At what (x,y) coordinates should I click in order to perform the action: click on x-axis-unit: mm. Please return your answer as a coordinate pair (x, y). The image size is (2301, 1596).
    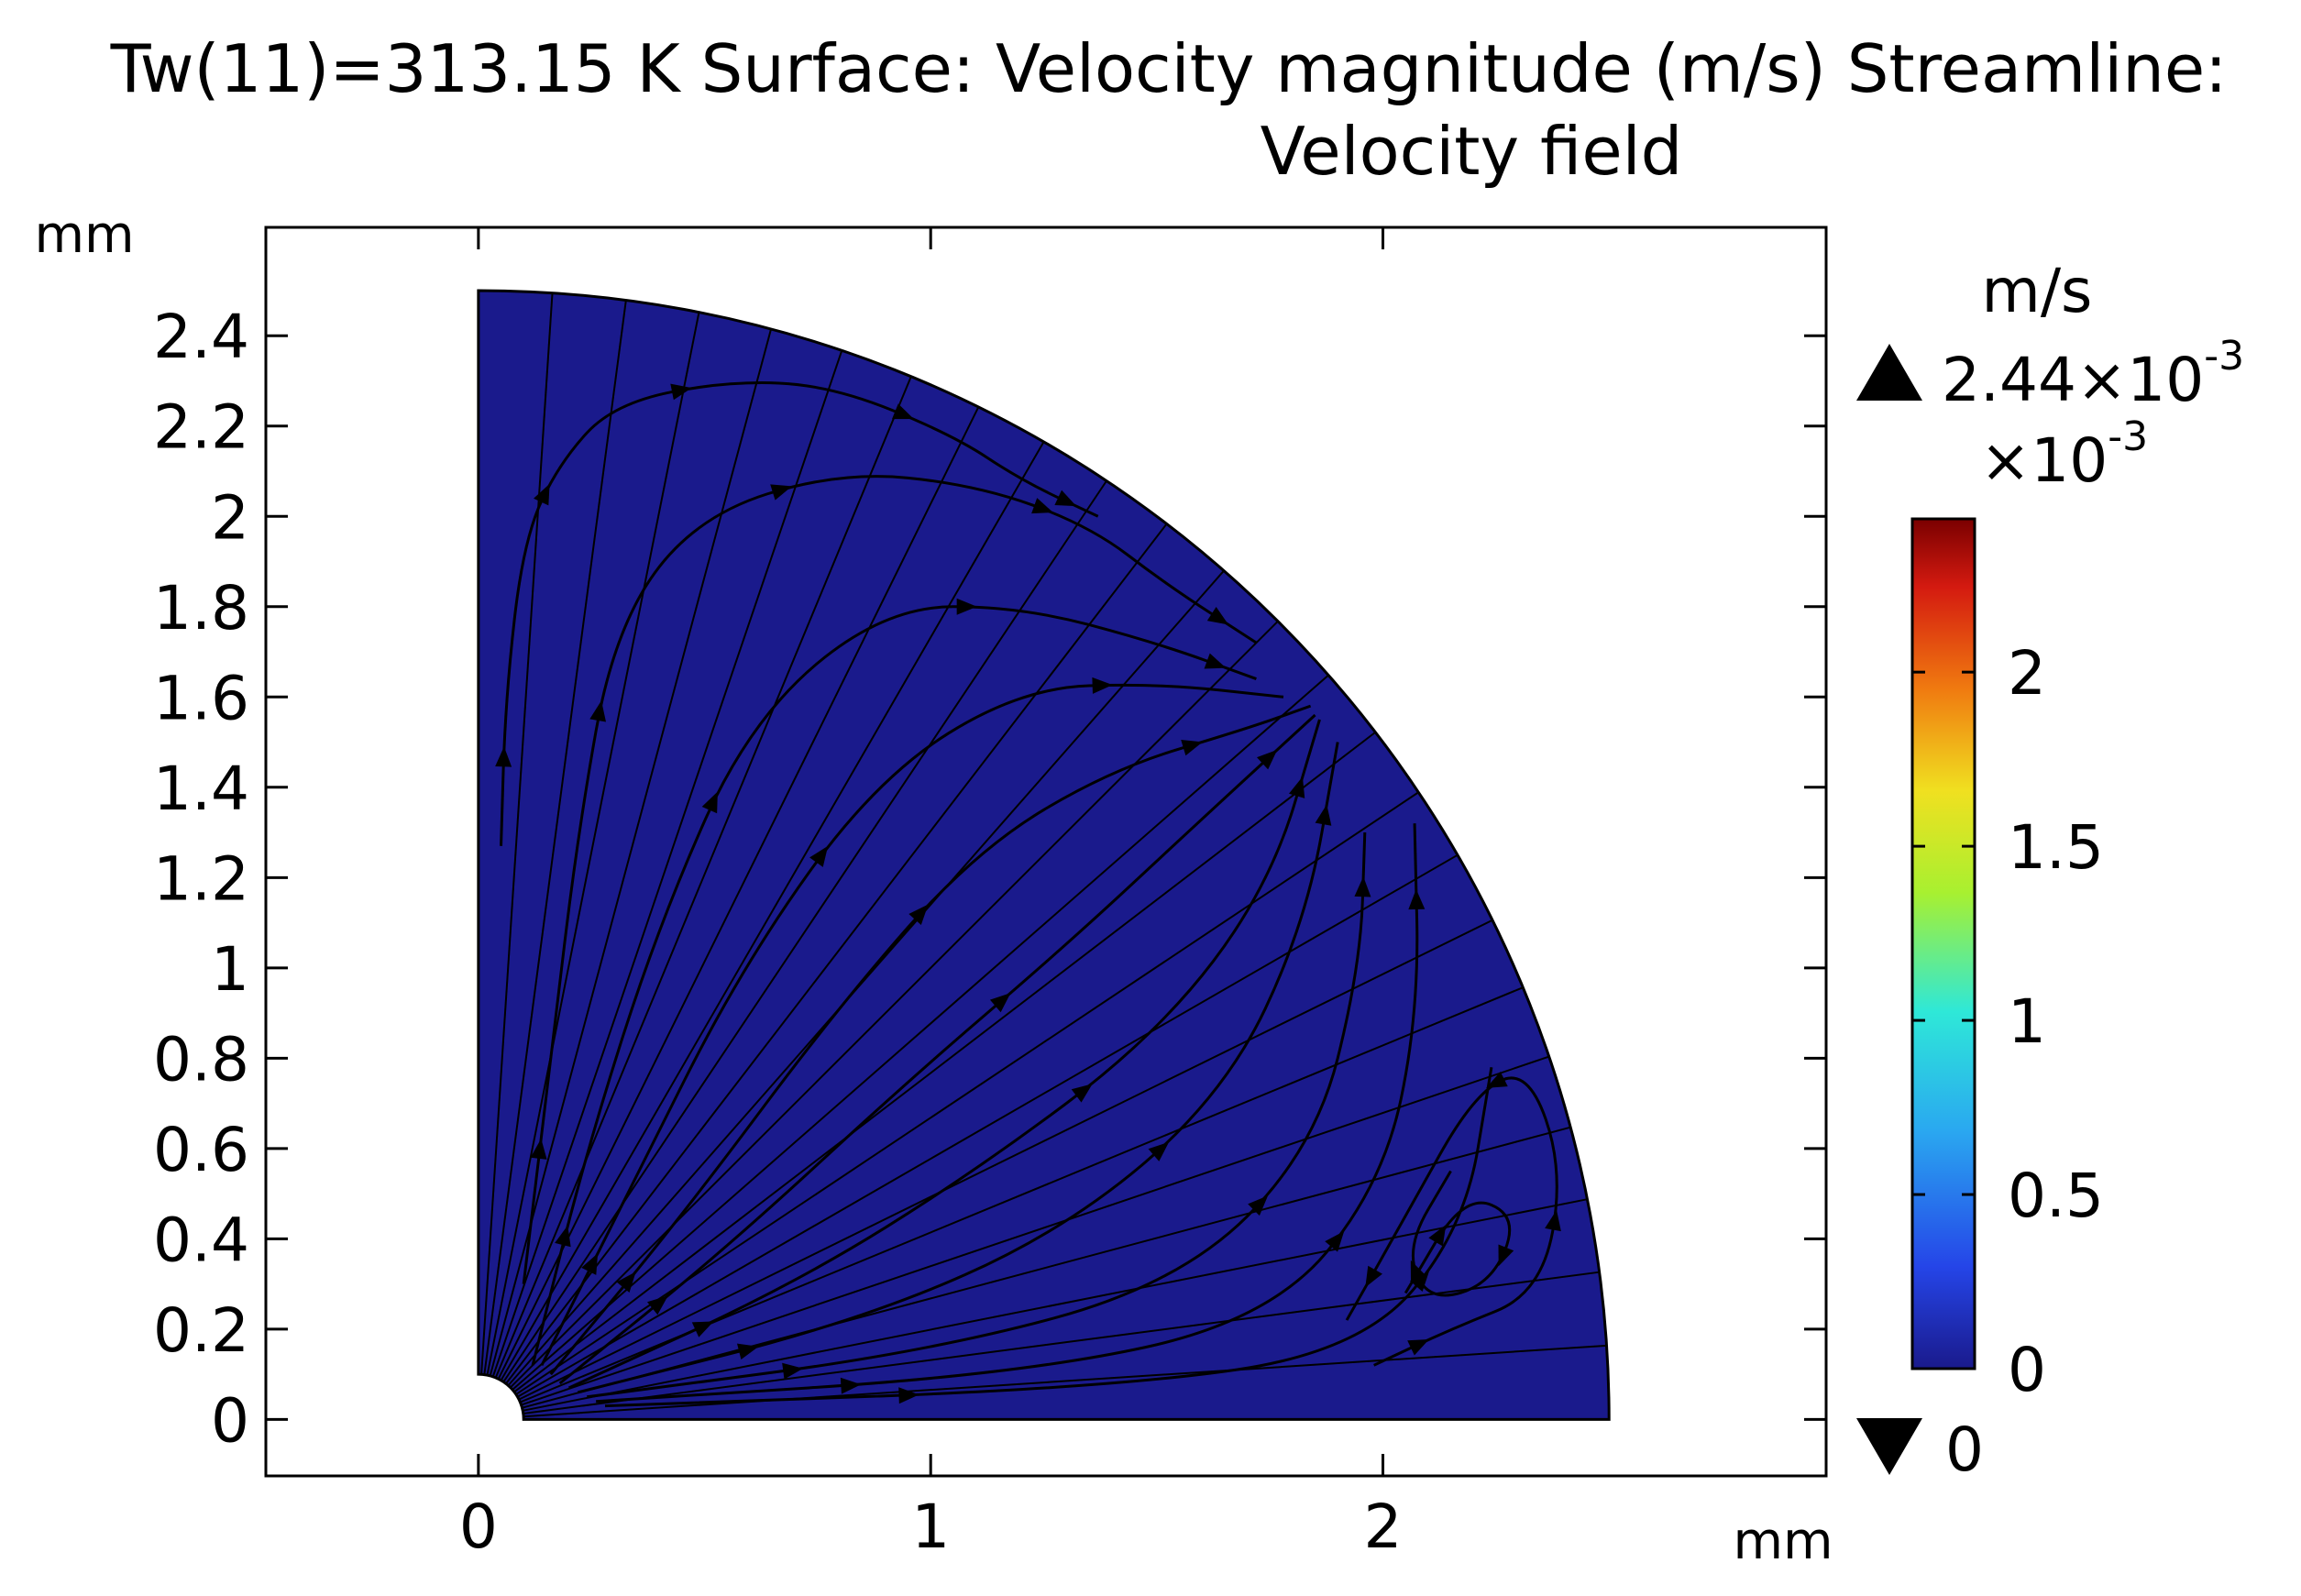
    Looking at the image, I should click on (1783, 1541).